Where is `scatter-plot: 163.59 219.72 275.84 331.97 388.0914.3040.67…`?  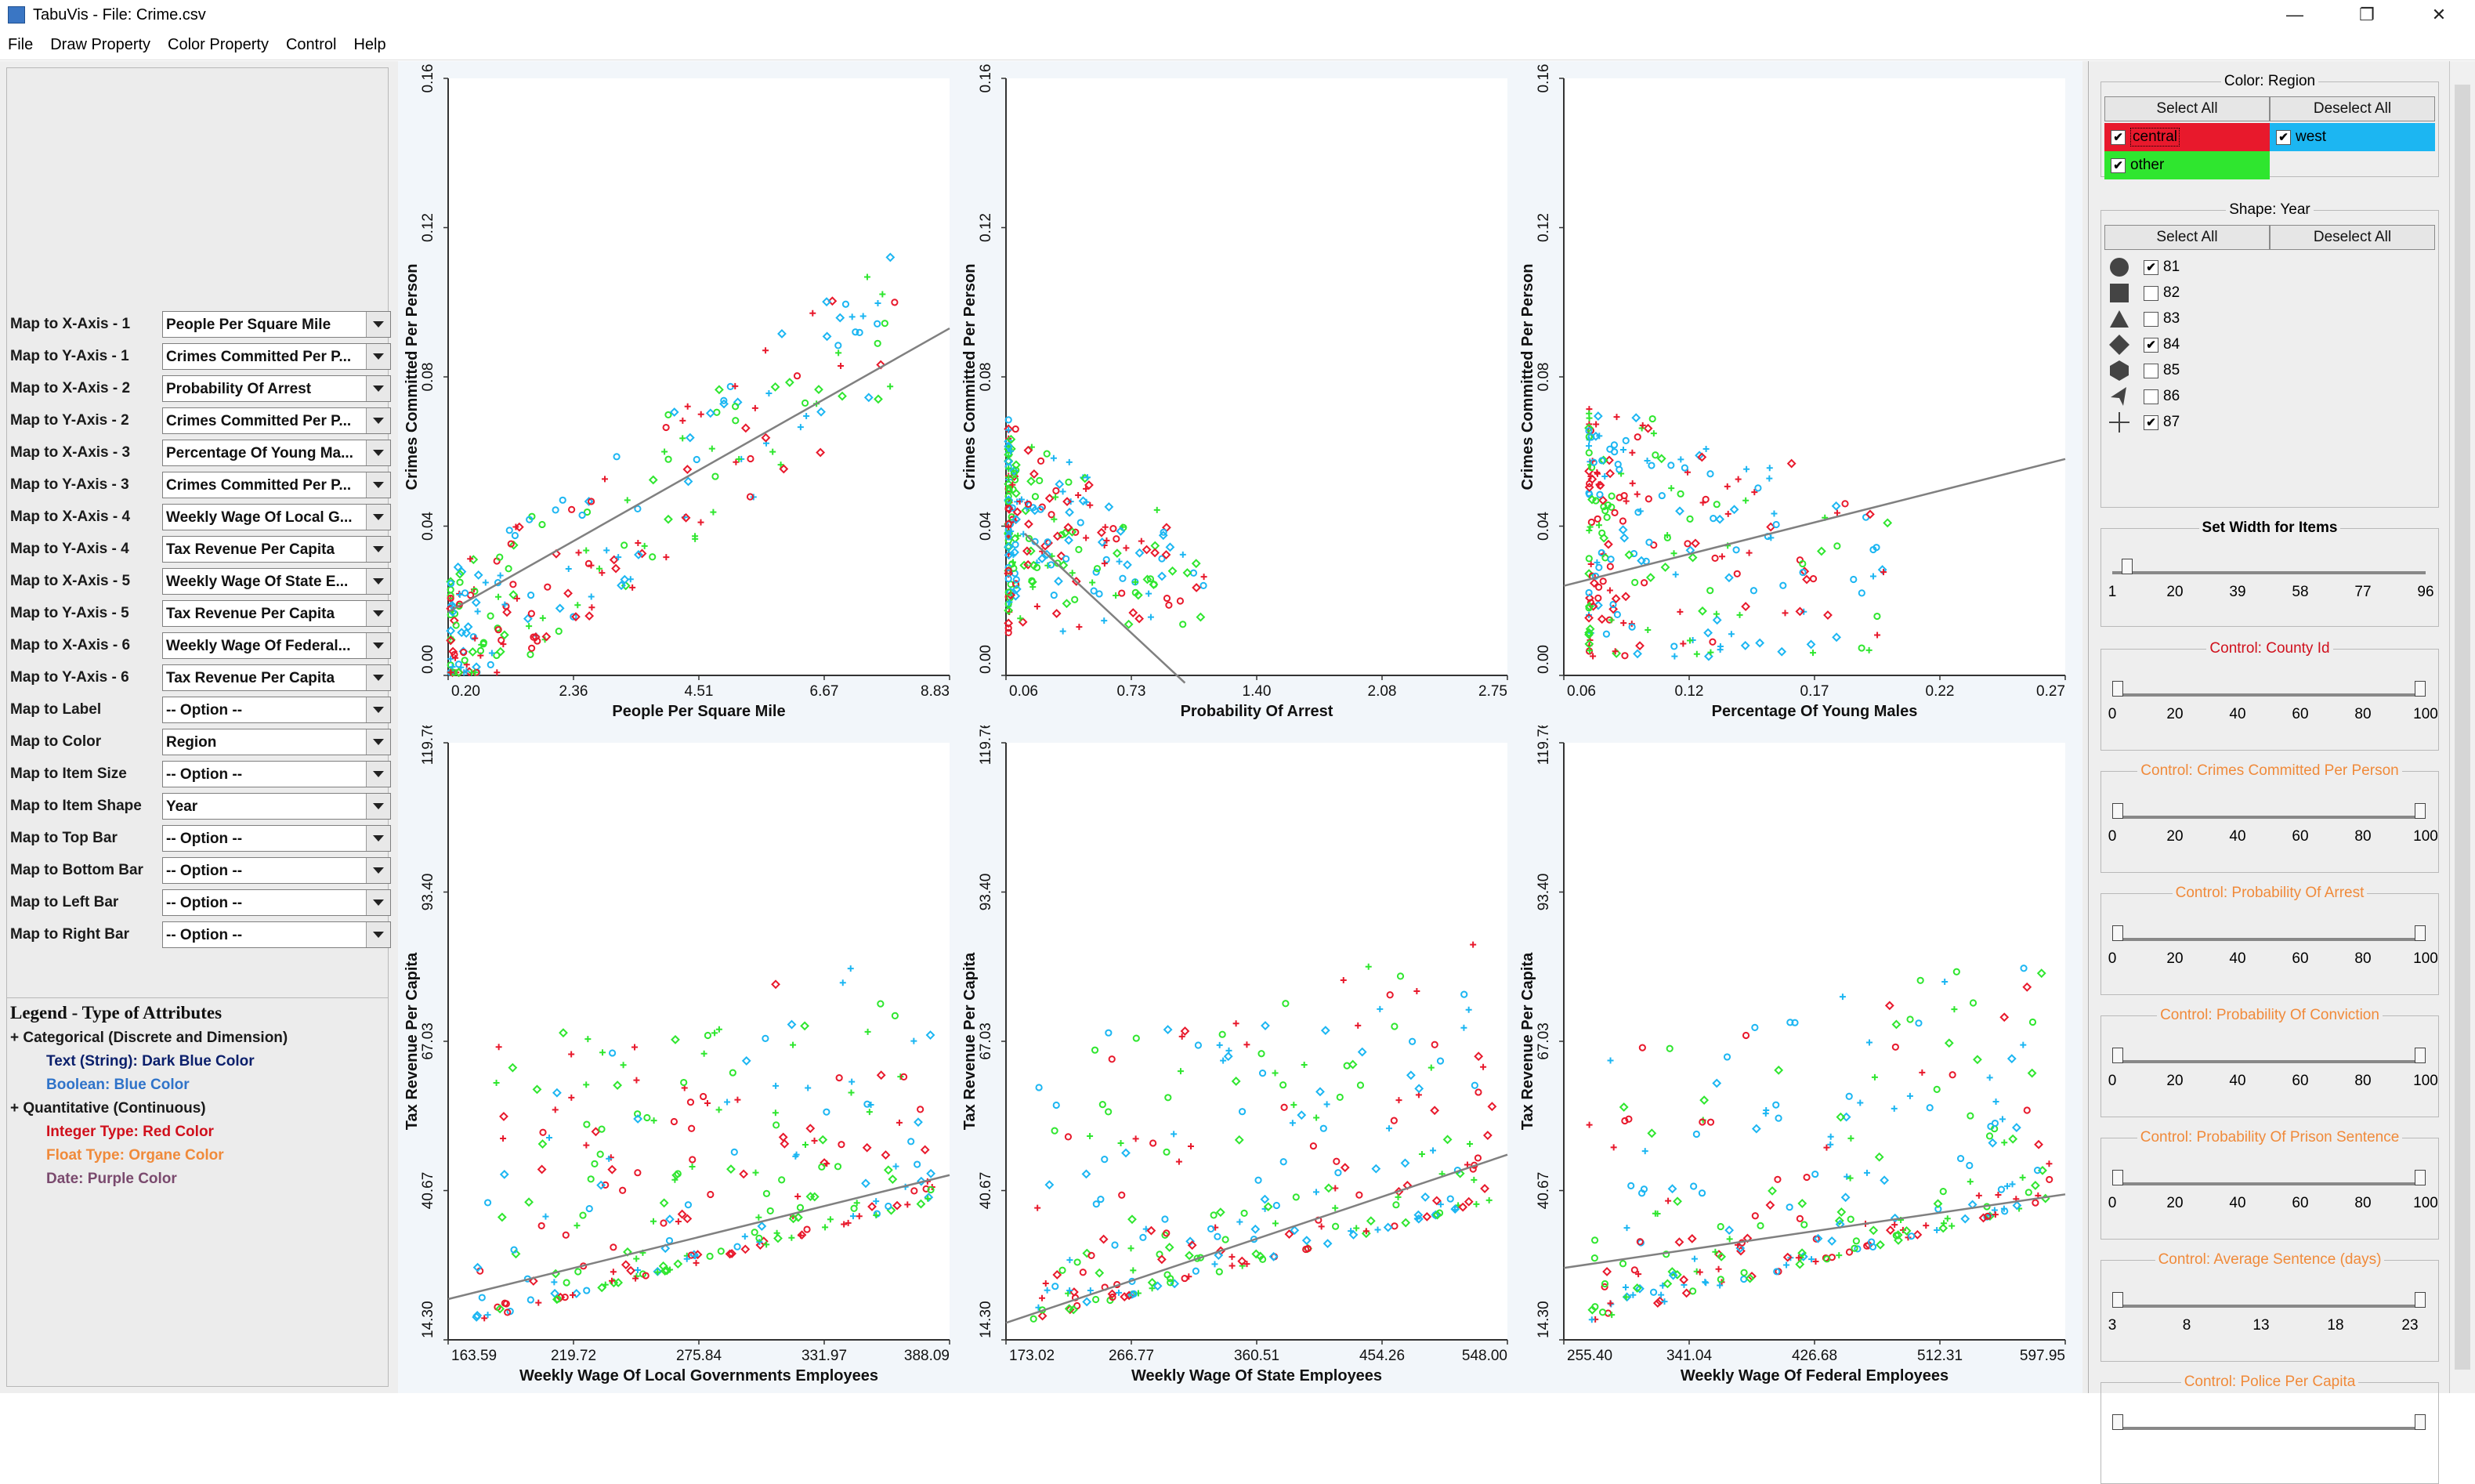 scatter-plot: 163.59 219.72 275.84 331.97 388.0914.3040.67… is located at coordinates (676, 1057).